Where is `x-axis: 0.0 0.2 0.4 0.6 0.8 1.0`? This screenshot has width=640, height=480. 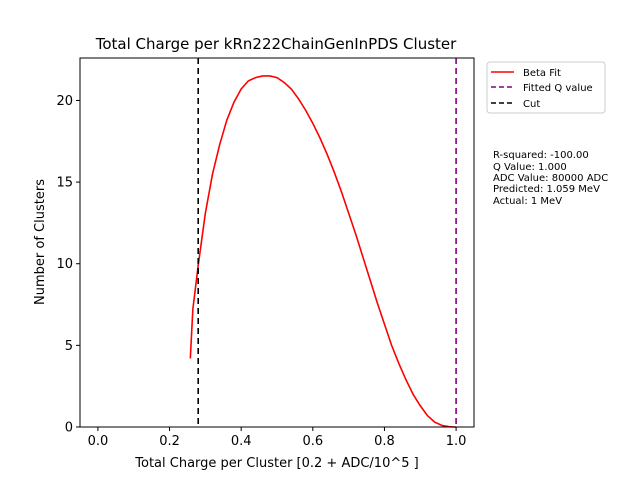 x-axis: 0.0 0.2 0.4 0.6 0.8 1.0 is located at coordinates (277, 438).